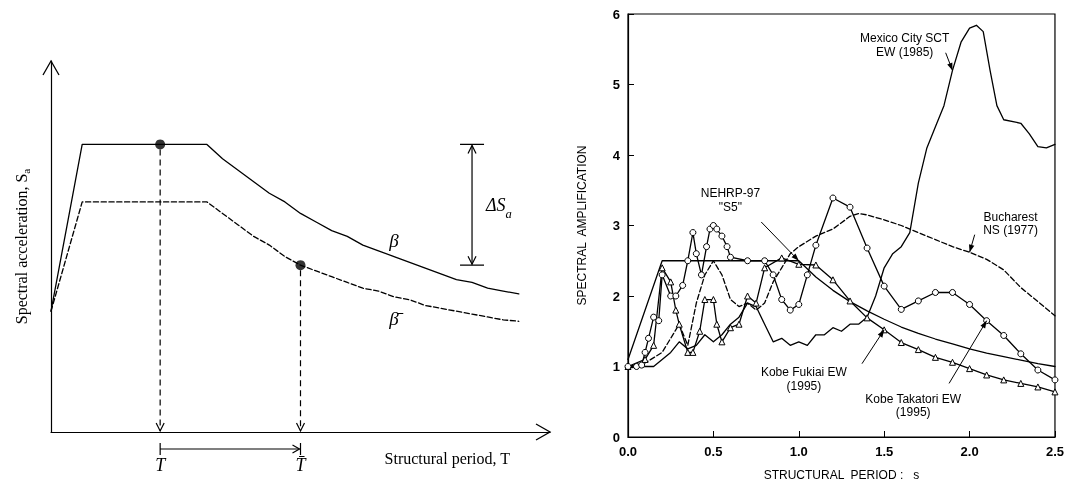 The width and height of the screenshot is (1067, 492). Describe the element at coordinates (616, 366) in the screenshot. I see `y-tick-label: 1` at that location.